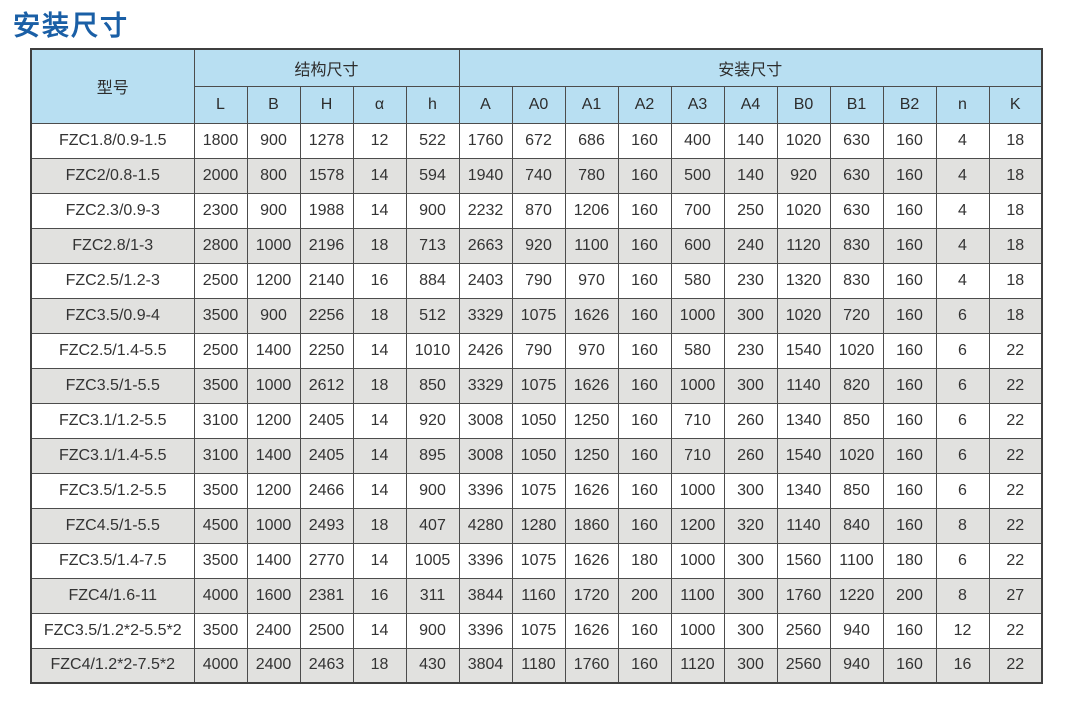  Describe the element at coordinates (697, 140) in the screenshot. I see `value-cell: 400` at that location.